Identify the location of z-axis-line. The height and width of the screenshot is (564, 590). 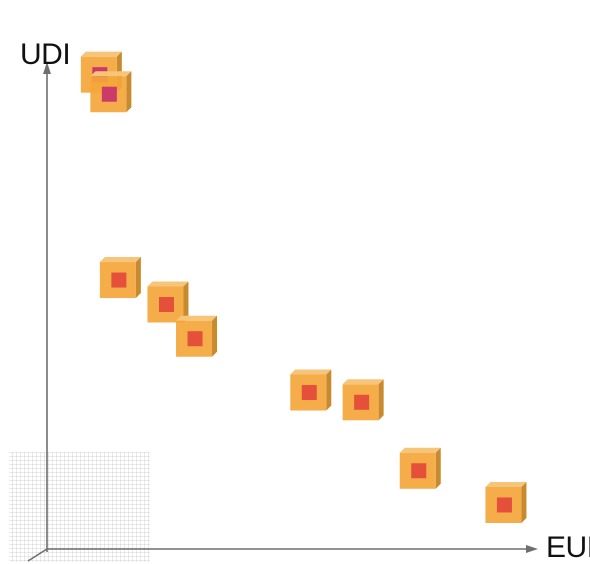
(37, 555).